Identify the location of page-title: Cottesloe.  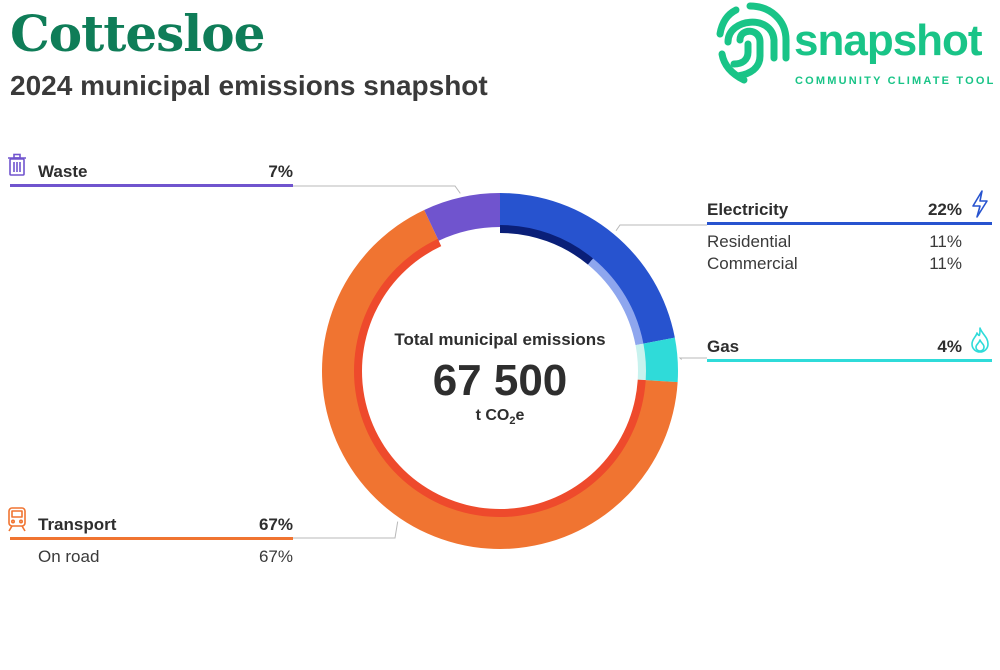
(137, 33).